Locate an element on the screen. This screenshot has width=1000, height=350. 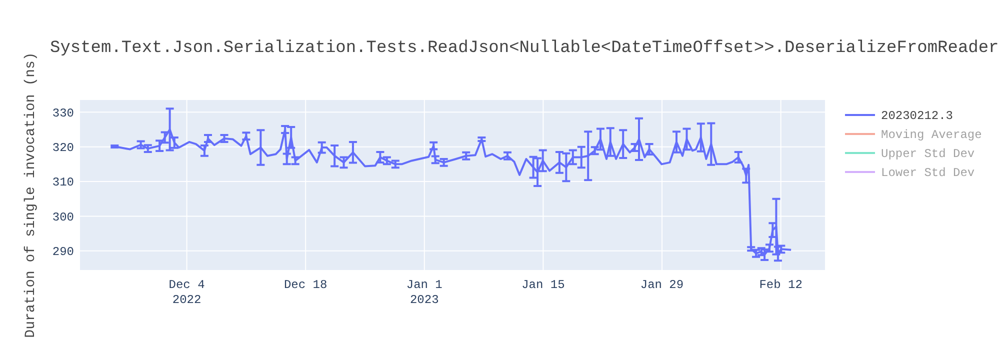
y-tick-label: 310 is located at coordinates (63, 183).